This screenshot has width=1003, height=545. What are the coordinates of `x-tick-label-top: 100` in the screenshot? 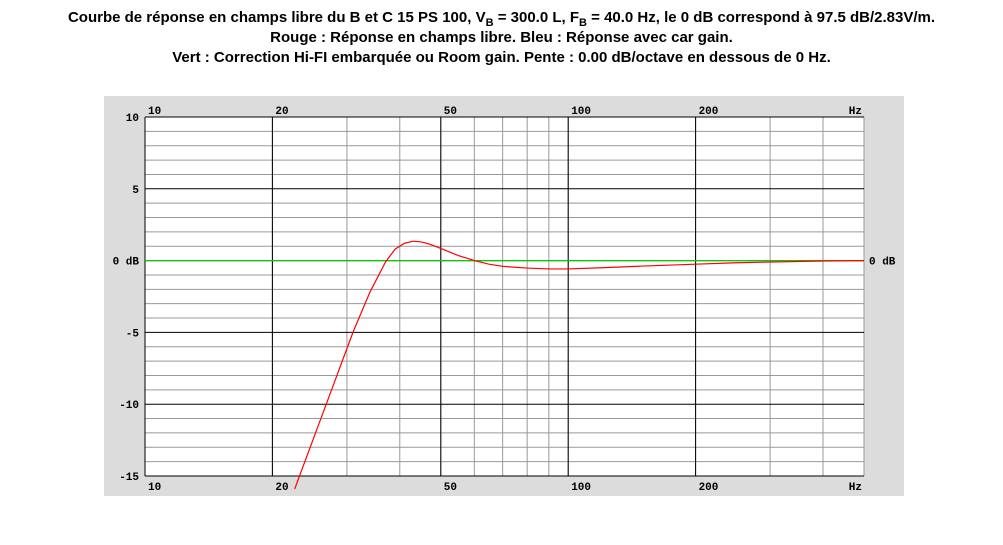 It's located at (581, 112).